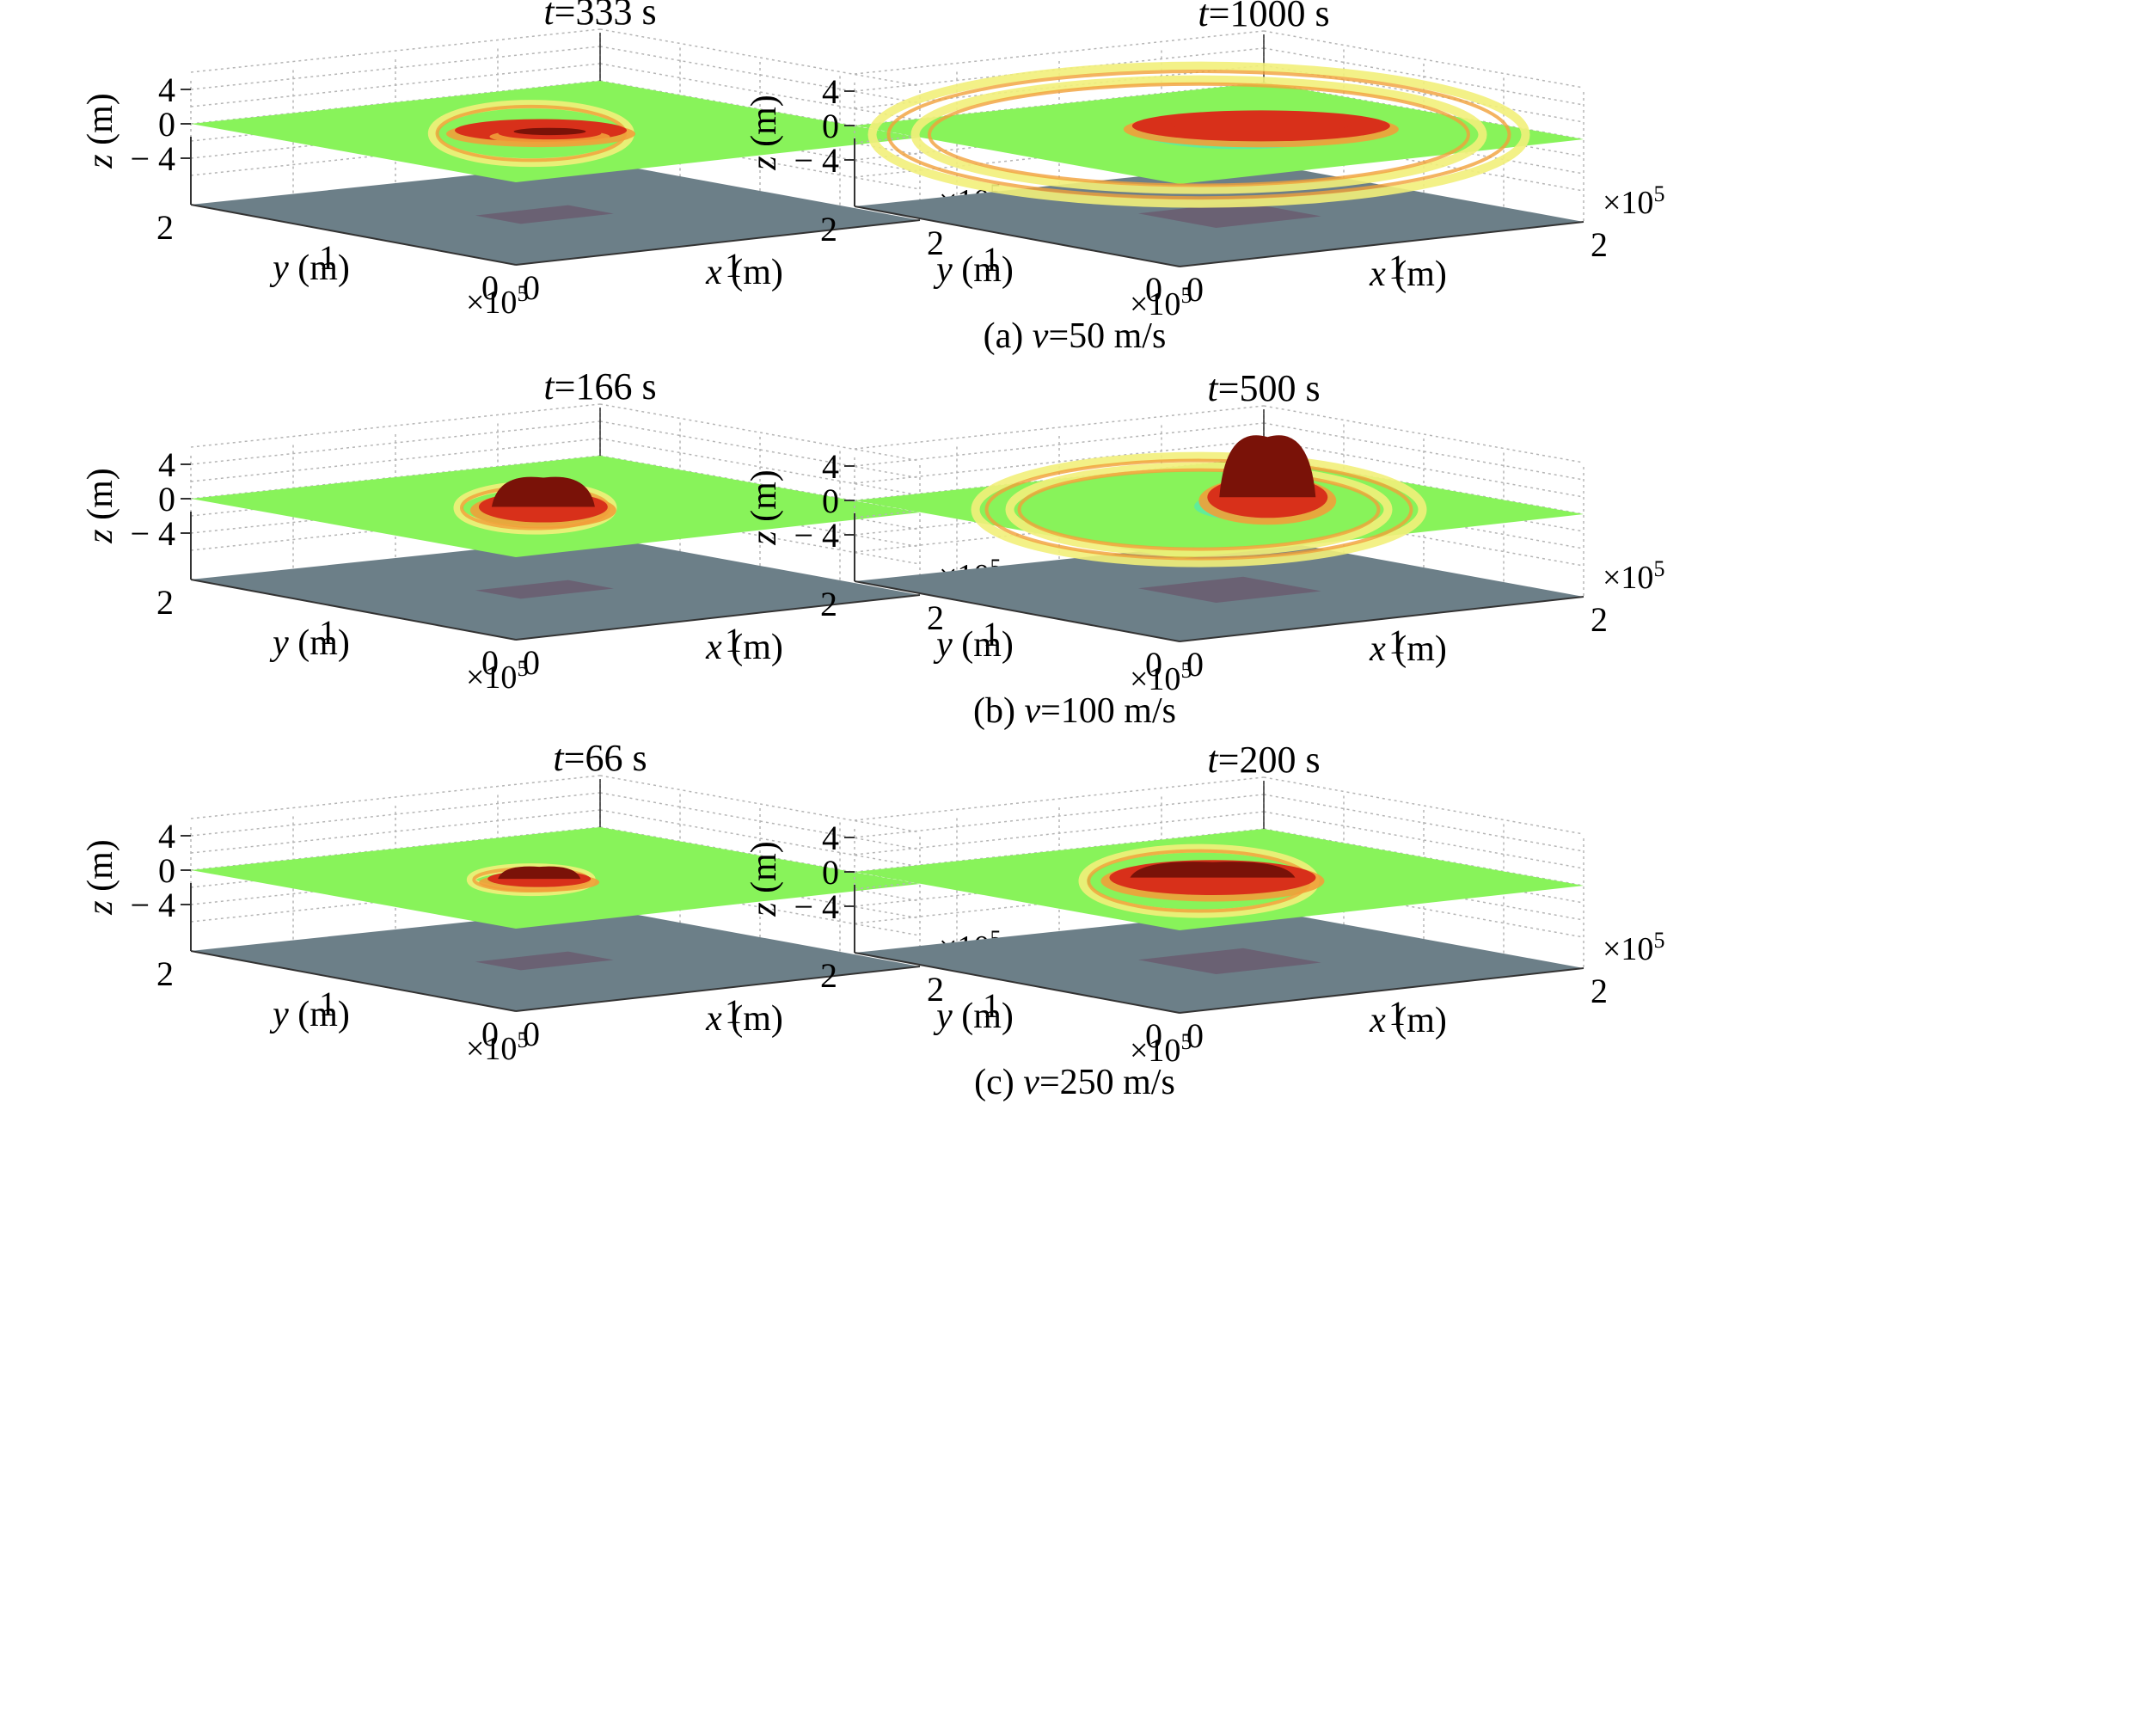 This screenshot has height=1736, width=2133. I want to click on panel-title: t=200 s, so click(1263, 760).